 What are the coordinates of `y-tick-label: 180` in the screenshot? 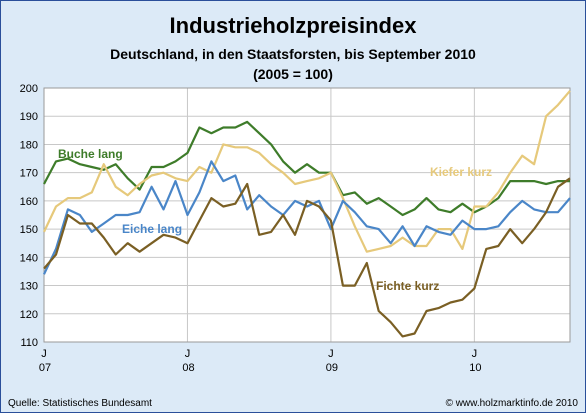 It's located at (29, 145).